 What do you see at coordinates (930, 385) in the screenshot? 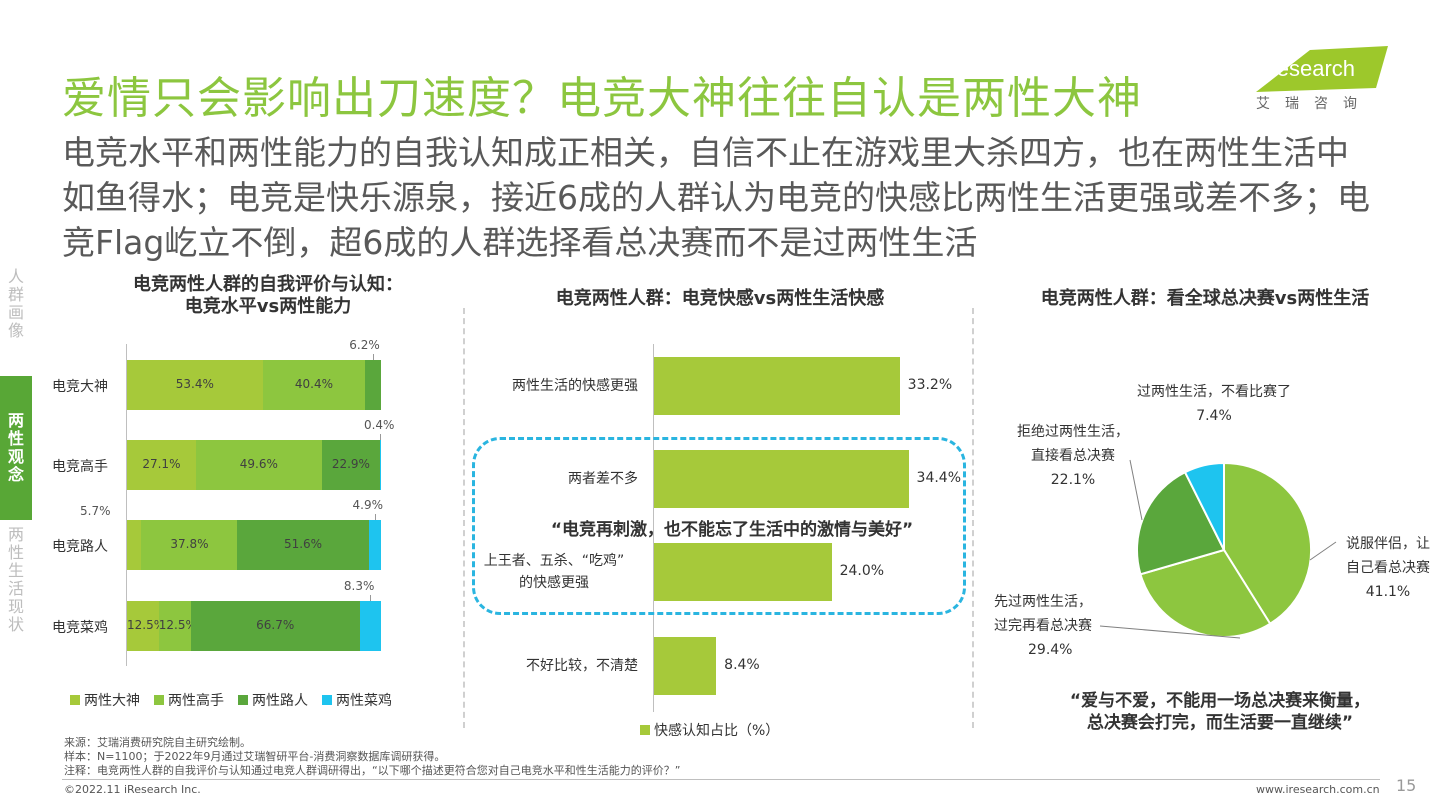
I see `data-label: 33.2%` at bounding box center [930, 385].